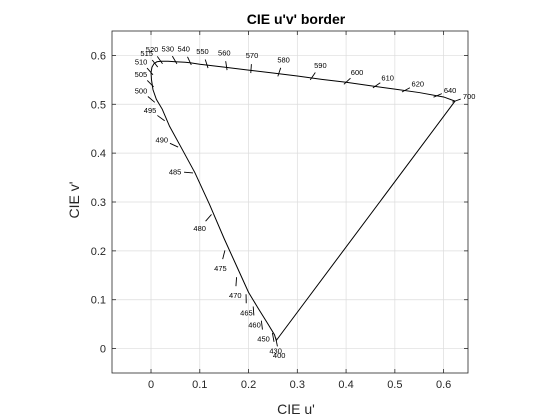  I want to click on x-tick-label: 0.3, so click(297, 385).